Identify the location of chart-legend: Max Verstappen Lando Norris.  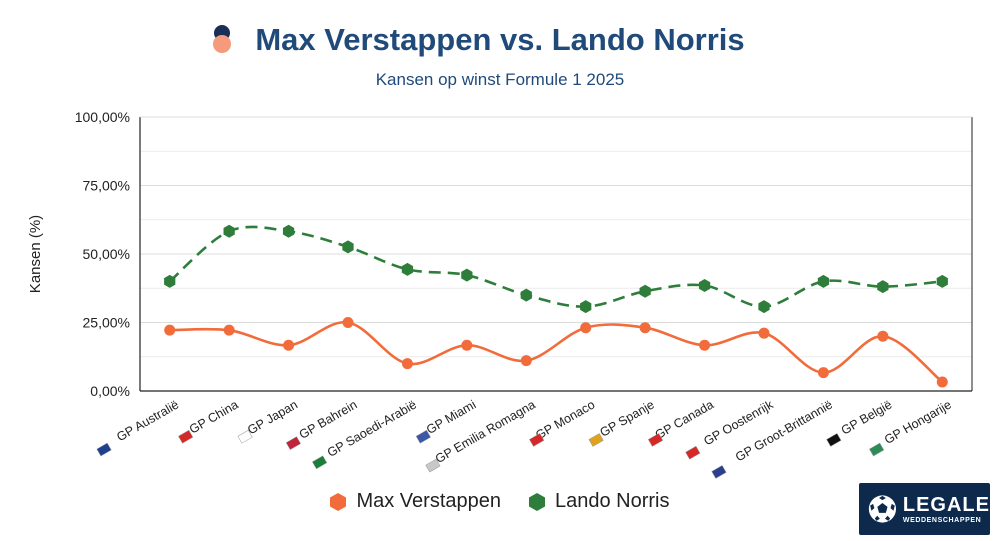
(500, 501).